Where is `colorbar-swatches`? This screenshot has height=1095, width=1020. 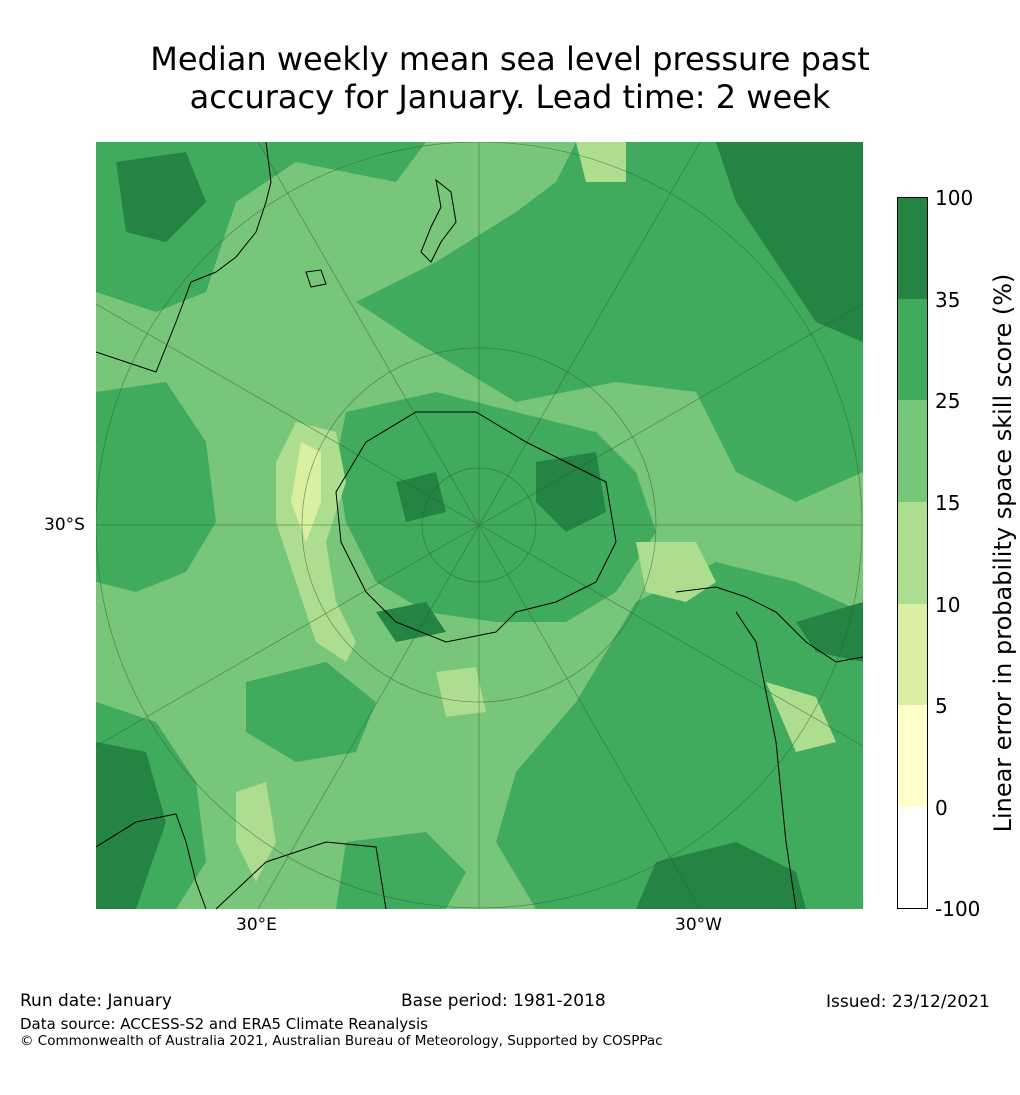
colorbar-swatches is located at coordinates (912, 553).